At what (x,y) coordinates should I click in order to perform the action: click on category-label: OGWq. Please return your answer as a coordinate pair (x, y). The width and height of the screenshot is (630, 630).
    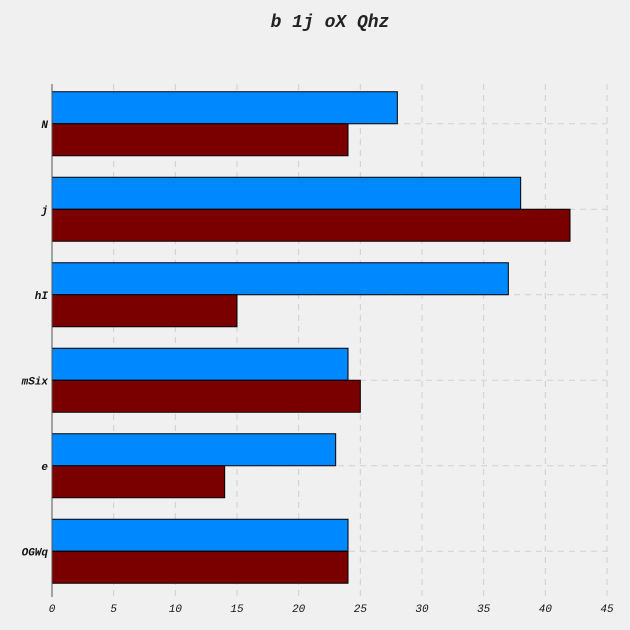
    Looking at the image, I should click on (35, 553).